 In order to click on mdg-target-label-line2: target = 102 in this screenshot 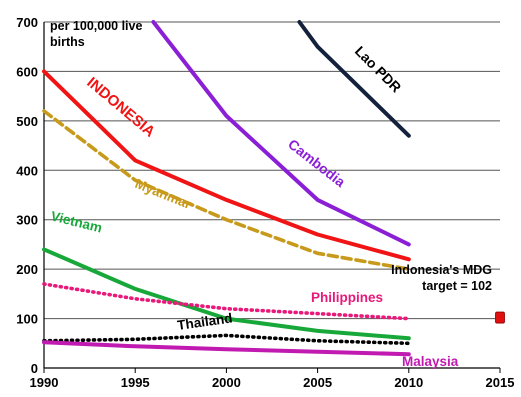, I will do `click(457, 286)`.